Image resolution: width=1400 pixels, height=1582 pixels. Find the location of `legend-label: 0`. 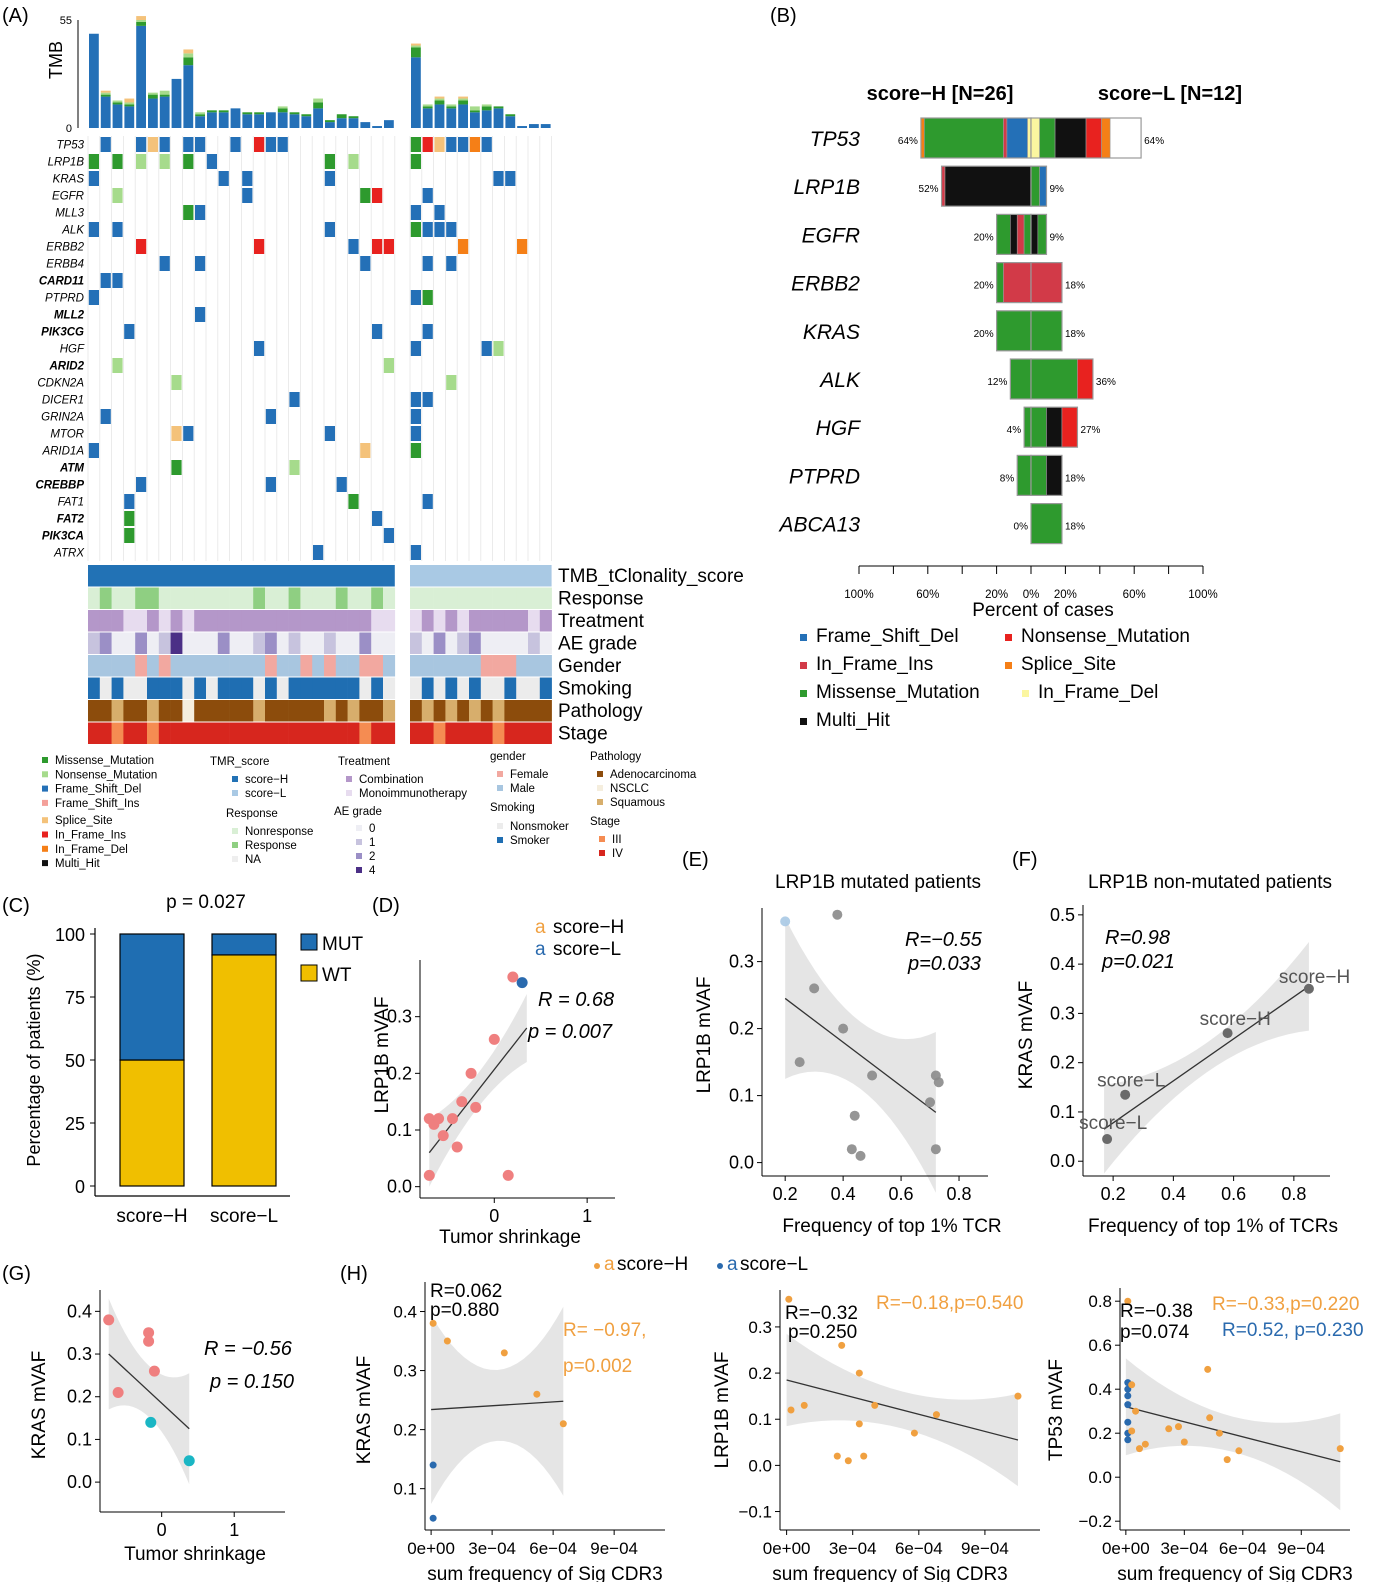

legend-label: 0 is located at coordinates (372, 829).